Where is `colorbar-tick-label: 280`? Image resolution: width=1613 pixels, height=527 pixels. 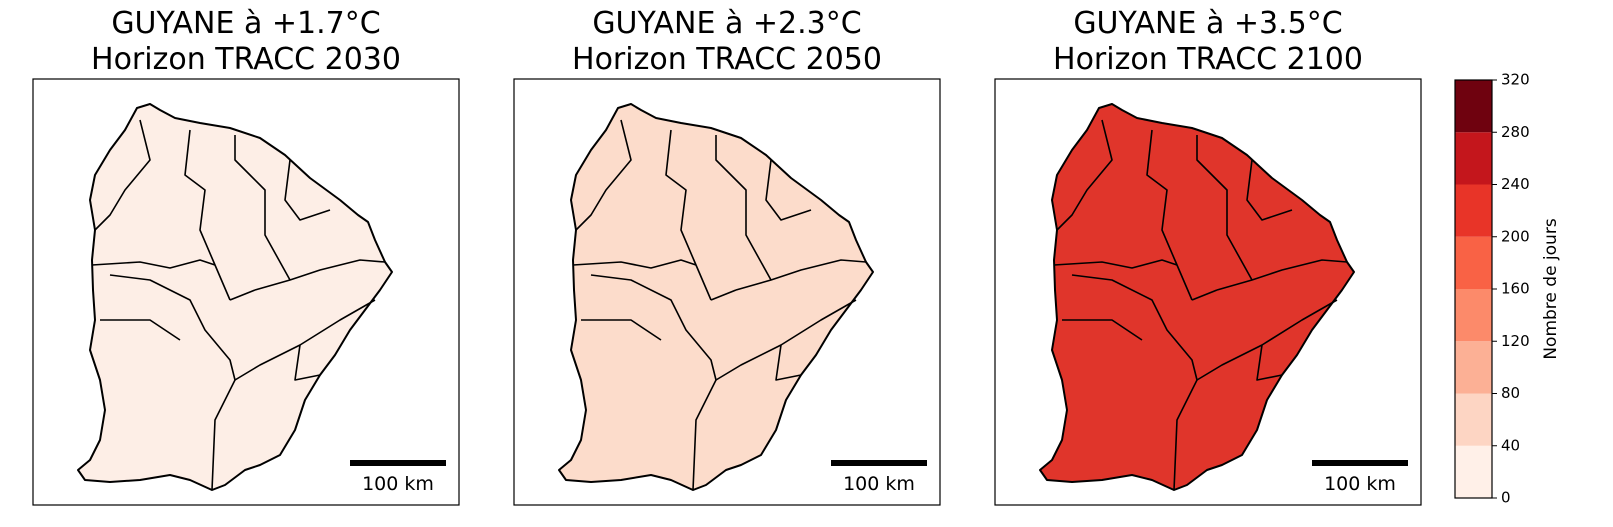 colorbar-tick-label: 280 is located at coordinates (1515, 132).